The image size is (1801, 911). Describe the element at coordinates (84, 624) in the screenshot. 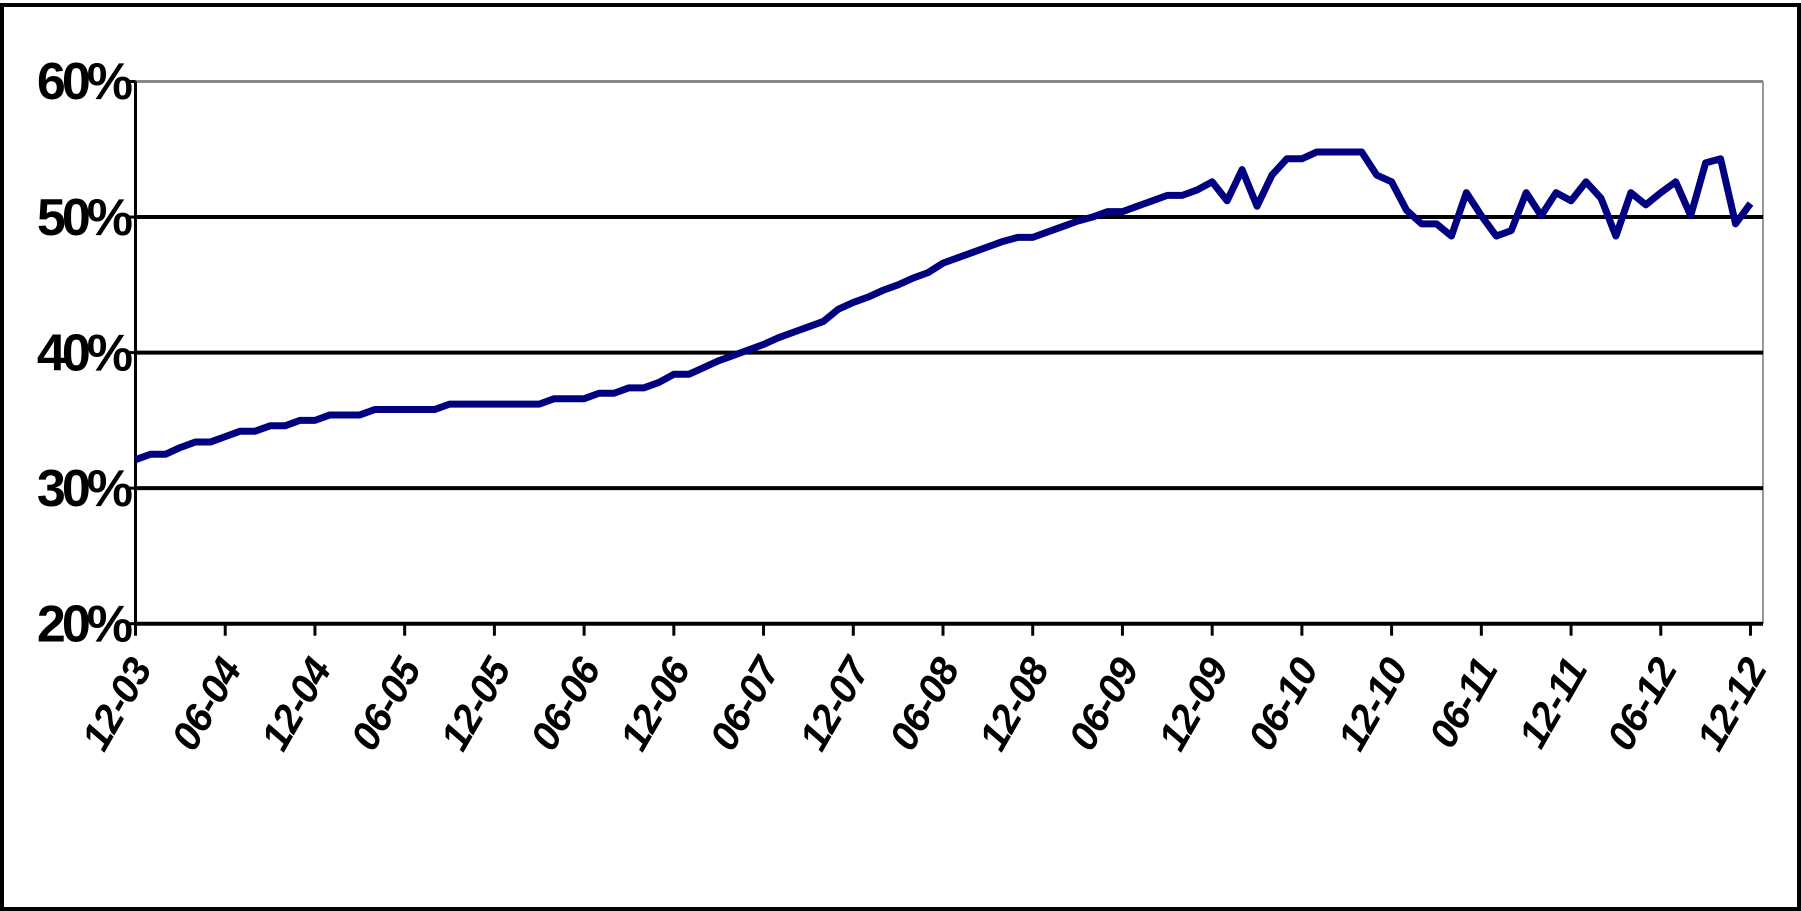

I see `y-tick-label: 20%` at that location.